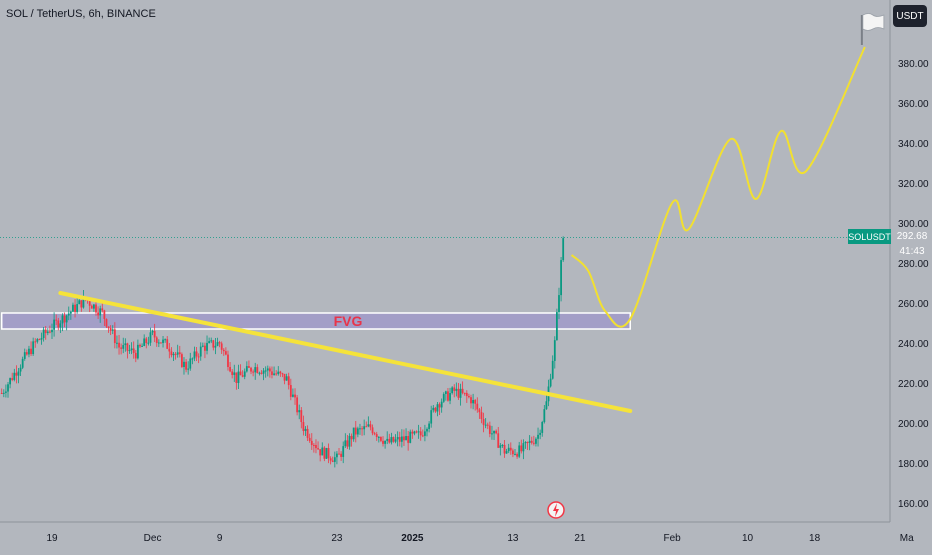  Describe the element at coordinates (315, 321) in the screenshot. I see `fvg-zone` at that location.